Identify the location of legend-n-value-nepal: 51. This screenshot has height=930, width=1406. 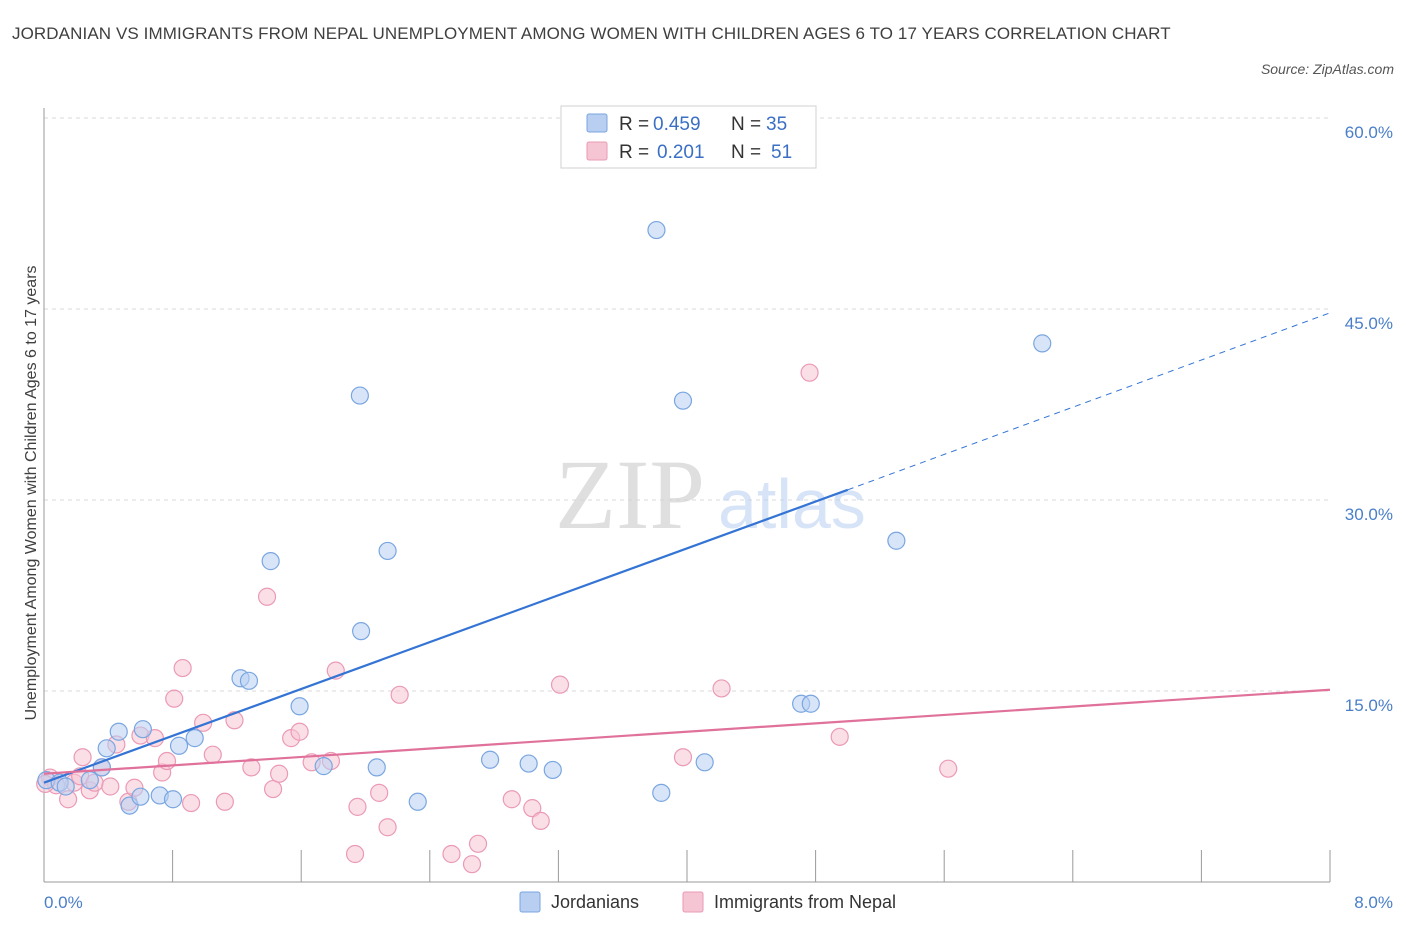
(781, 152).